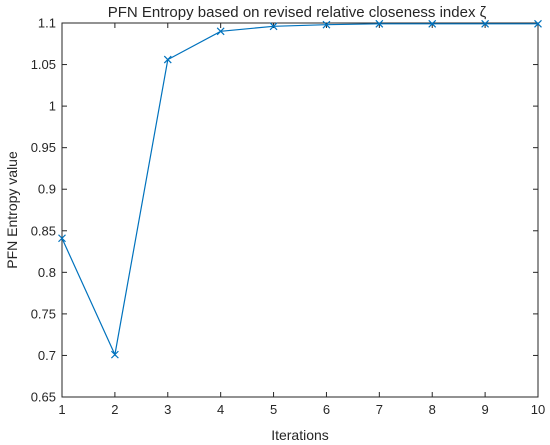 Image resolution: width=550 pixels, height=445 pixels. What do you see at coordinates (61, 409) in the screenshot?
I see `x-tick-label: 1` at bounding box center [61, 409].